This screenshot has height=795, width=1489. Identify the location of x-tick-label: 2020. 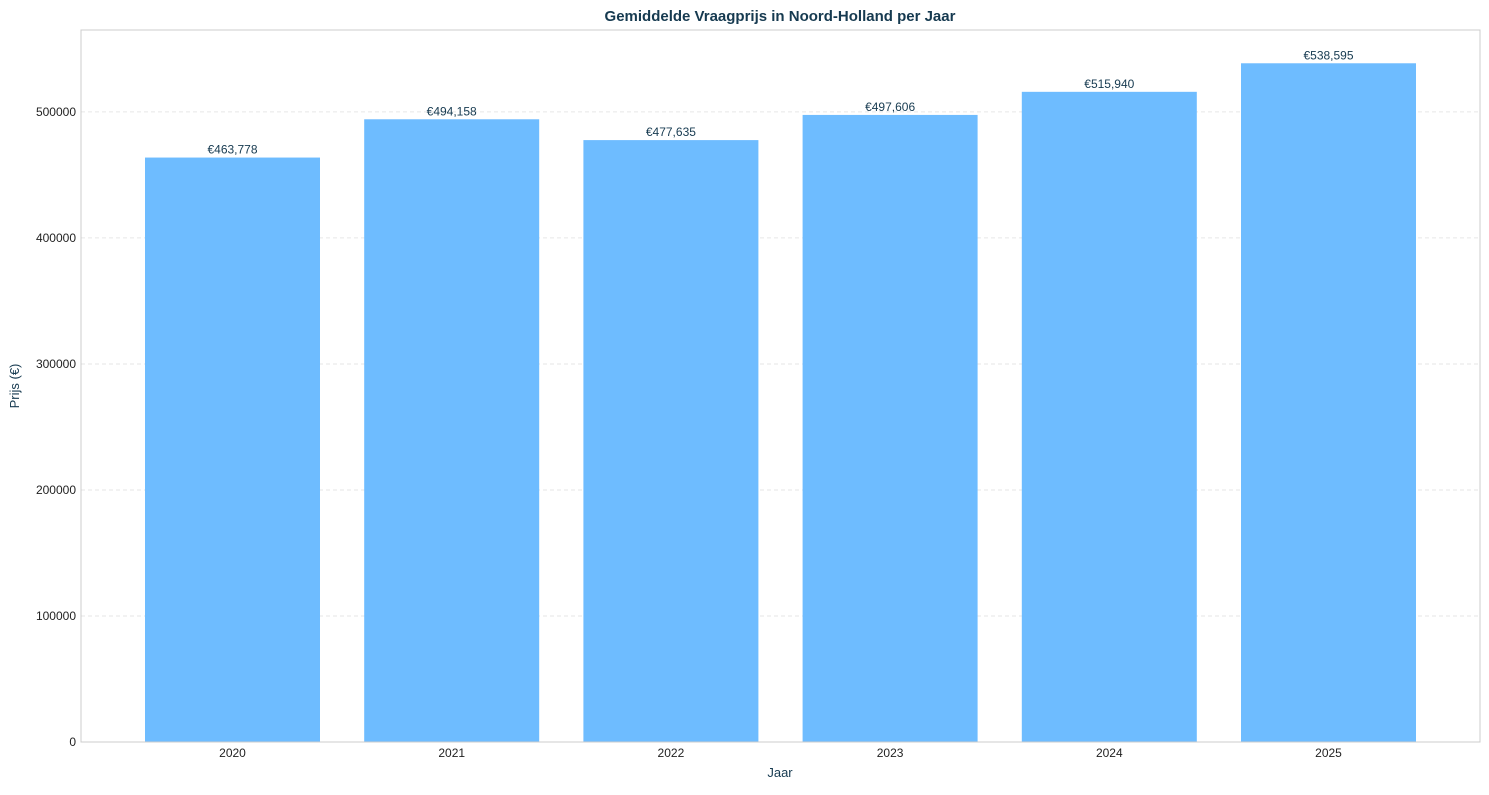
(232, 753).